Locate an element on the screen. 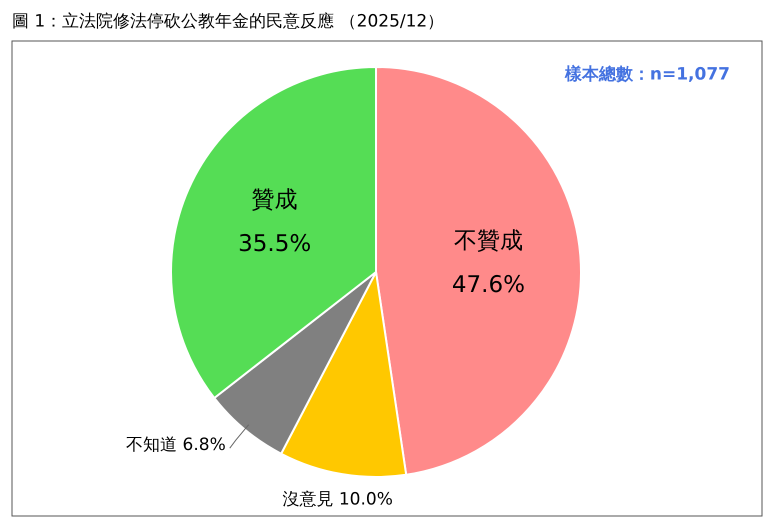 This screenshot has width=778, height=521. slice-label: 贊成 is located at coordinates (275, 199).